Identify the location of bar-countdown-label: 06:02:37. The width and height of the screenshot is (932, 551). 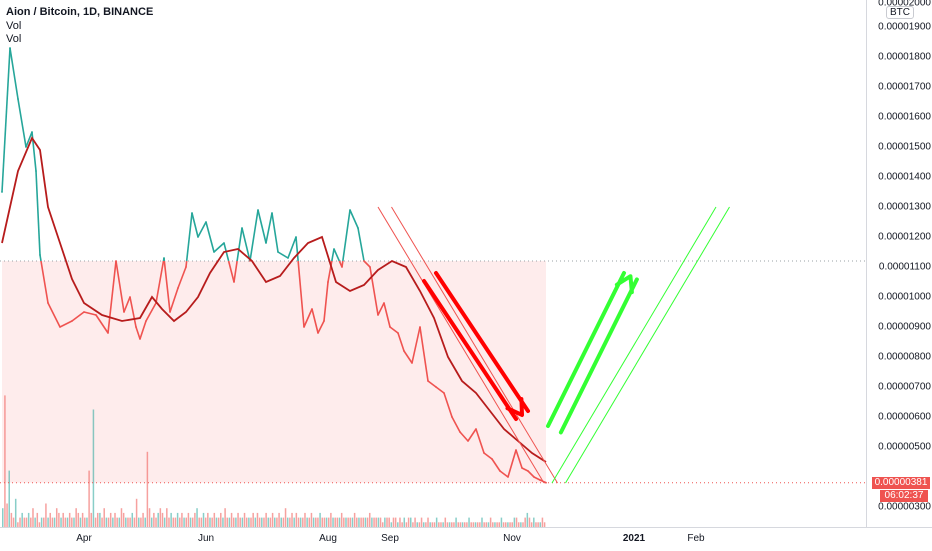
(904, 496).